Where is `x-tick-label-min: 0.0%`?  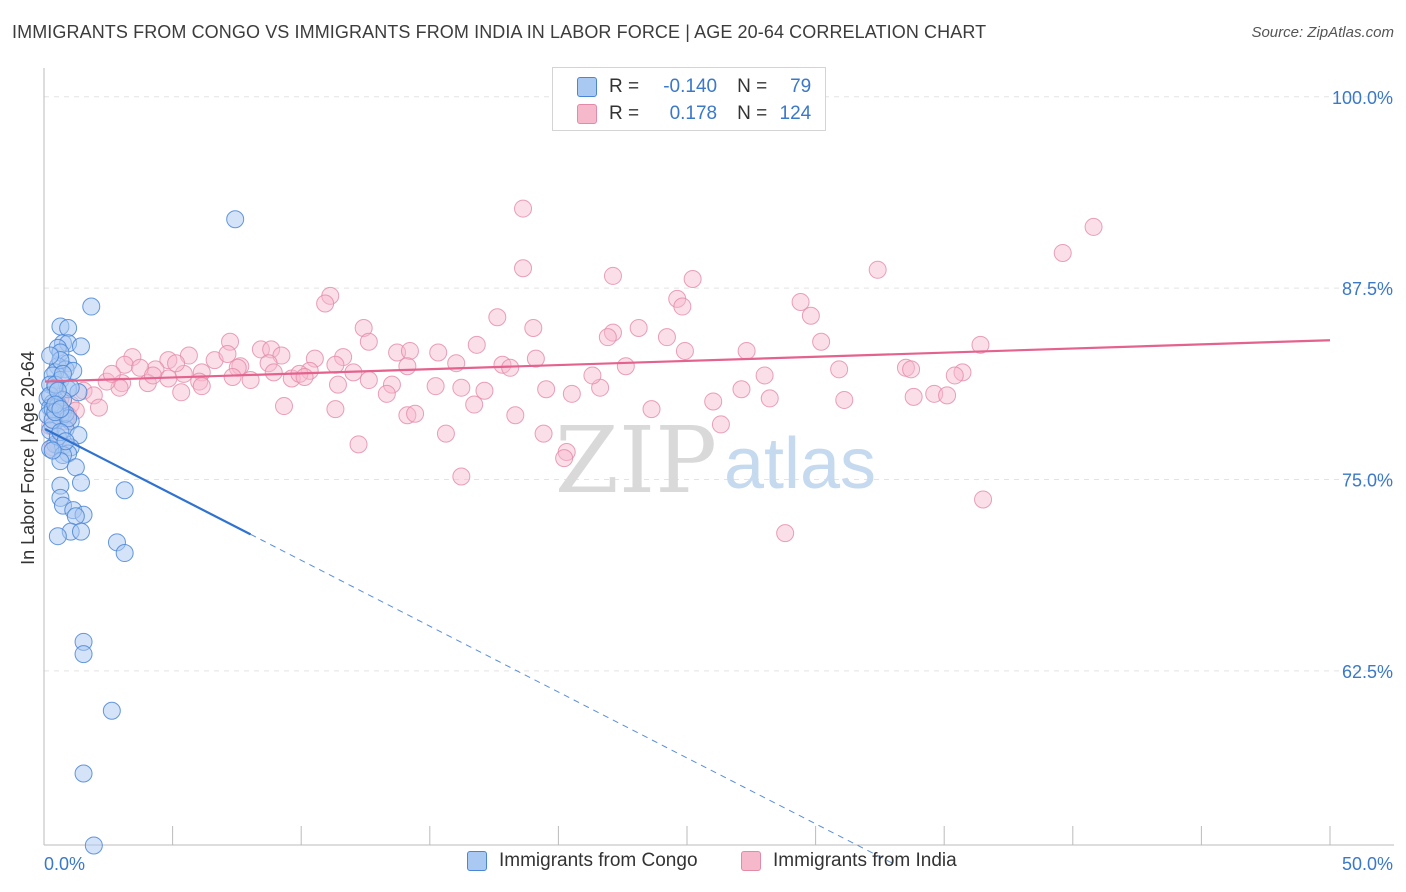 x-tick-label-min: 0.0% is located at coordinates (64, 864).